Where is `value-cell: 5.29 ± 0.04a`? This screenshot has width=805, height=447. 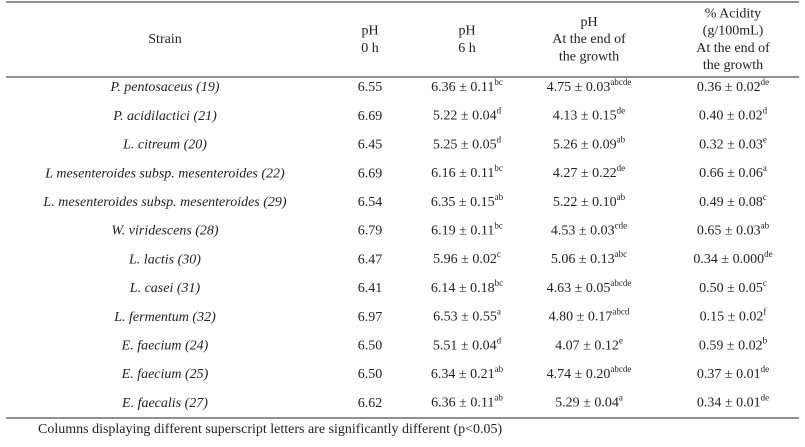 value-cell: 5.29 ± 0.04a is located at coordinates (589, 402).